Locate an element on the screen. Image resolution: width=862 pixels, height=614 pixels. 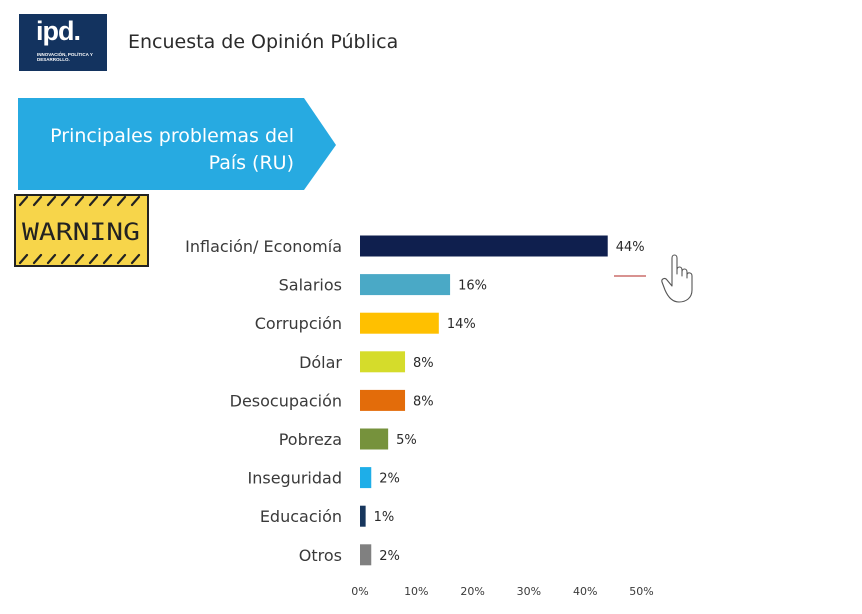
value-label: 5% is located at coordinates (406, 440).